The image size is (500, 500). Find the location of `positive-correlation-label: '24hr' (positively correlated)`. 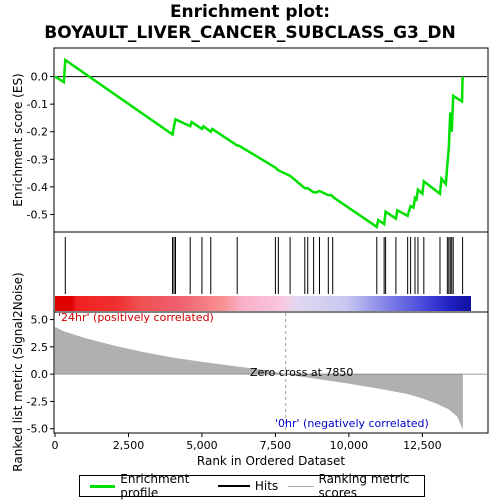

positive-correlation-label: '24hr' (positively correlated) is located at coordinates (136, 317).